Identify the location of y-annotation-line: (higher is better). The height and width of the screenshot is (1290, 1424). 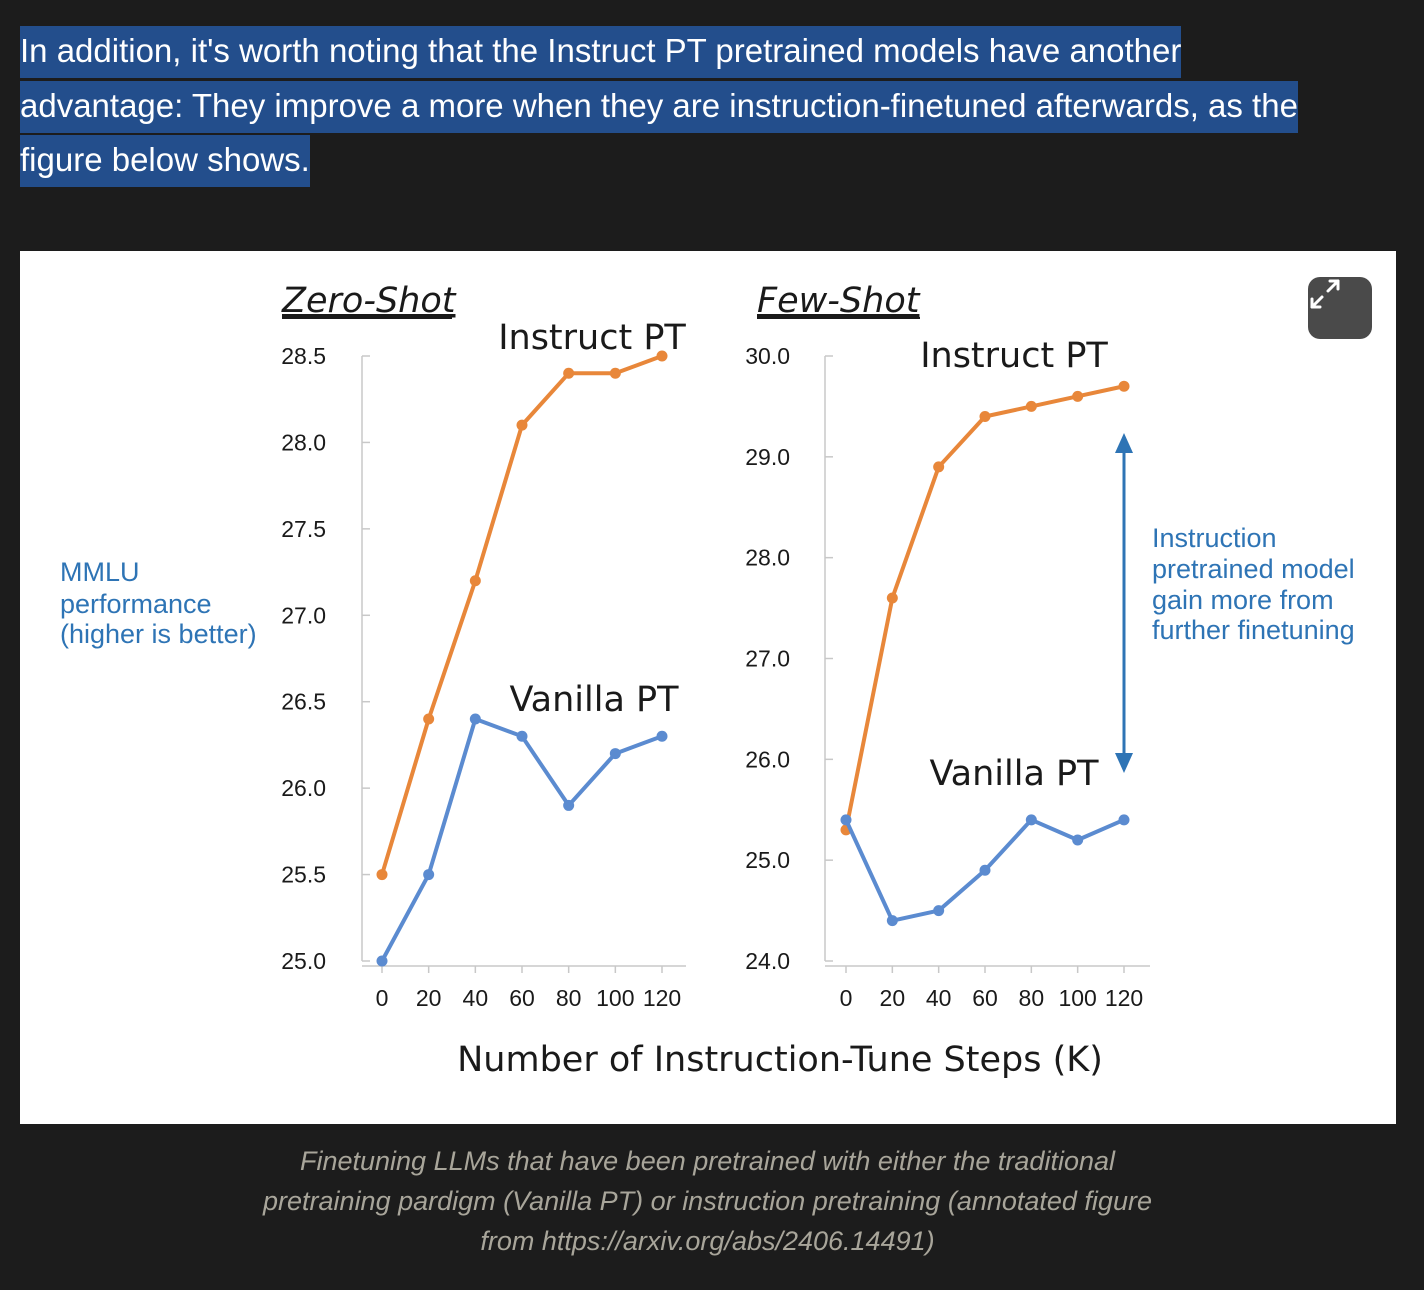
(158, 634).